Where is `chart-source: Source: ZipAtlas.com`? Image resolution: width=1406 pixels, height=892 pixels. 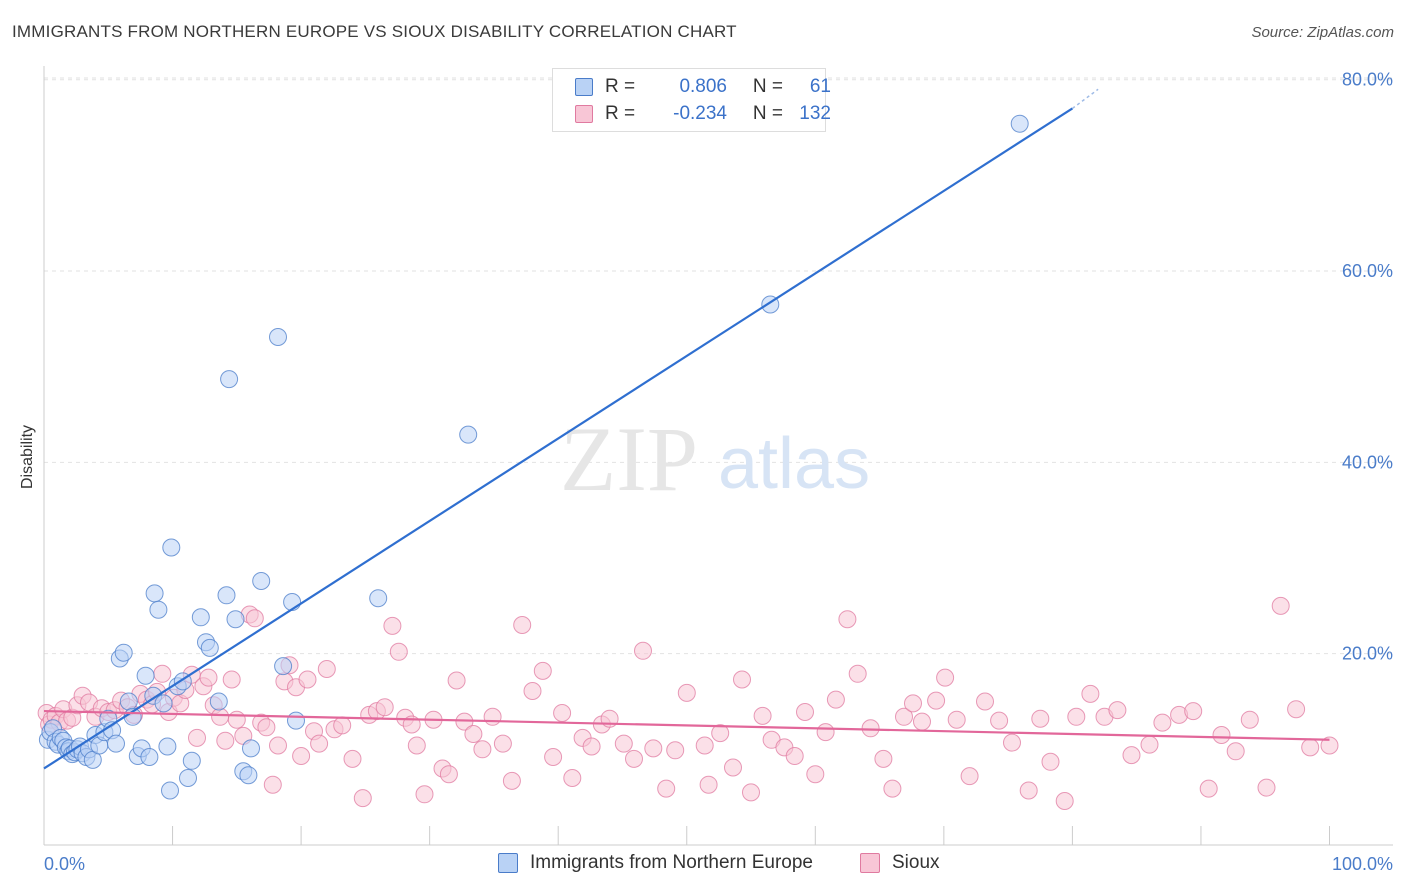 chart-source: Source: ZipAtlas.com is located at coordinates (1322, 32).